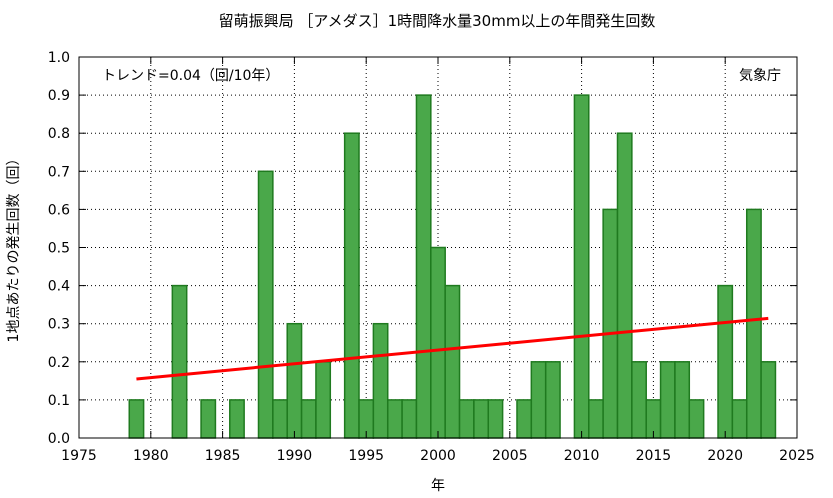 The image size is (833, 498). Describe the element at coordinates (438, 486) in the screenshot. I see `x-axis-label: 年` at that location.